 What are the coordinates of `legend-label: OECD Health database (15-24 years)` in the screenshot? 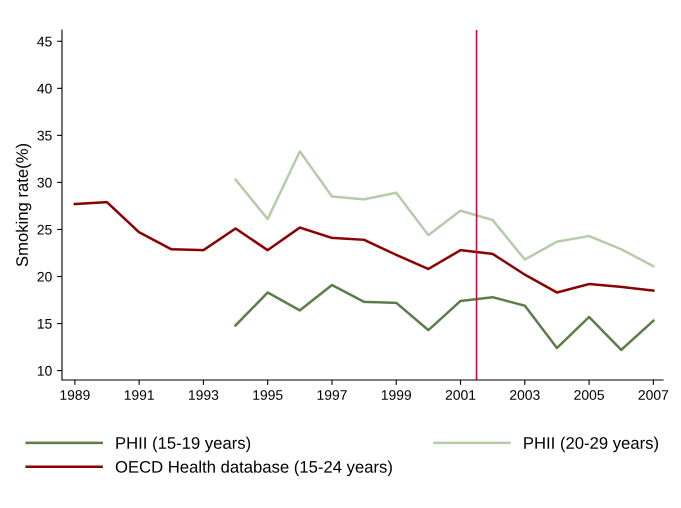 It's located at (254, 468).